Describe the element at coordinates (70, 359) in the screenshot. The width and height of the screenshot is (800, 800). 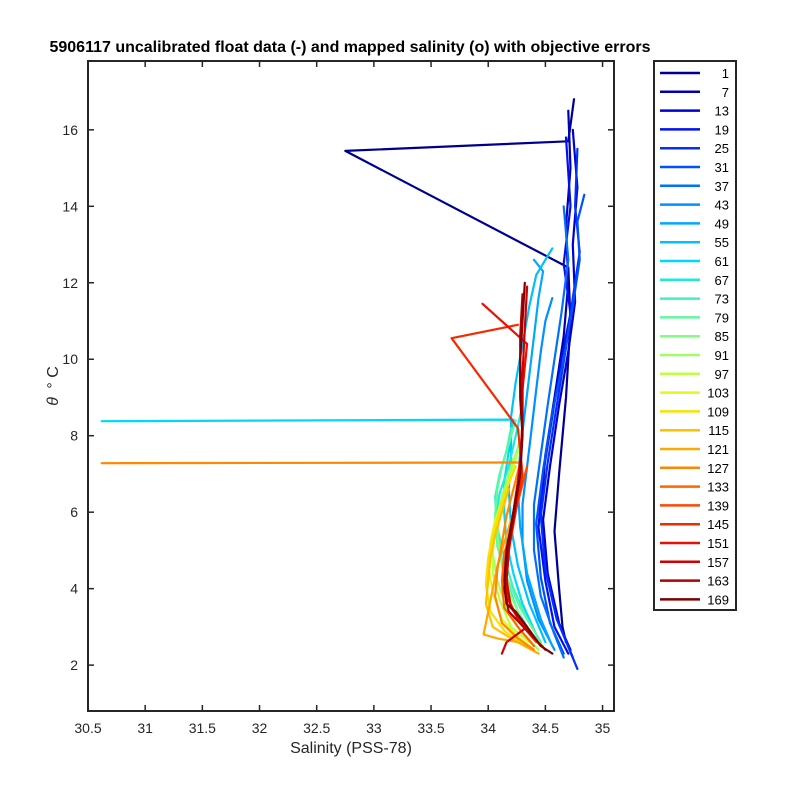
I see `y-tick-label: 10` at that location.